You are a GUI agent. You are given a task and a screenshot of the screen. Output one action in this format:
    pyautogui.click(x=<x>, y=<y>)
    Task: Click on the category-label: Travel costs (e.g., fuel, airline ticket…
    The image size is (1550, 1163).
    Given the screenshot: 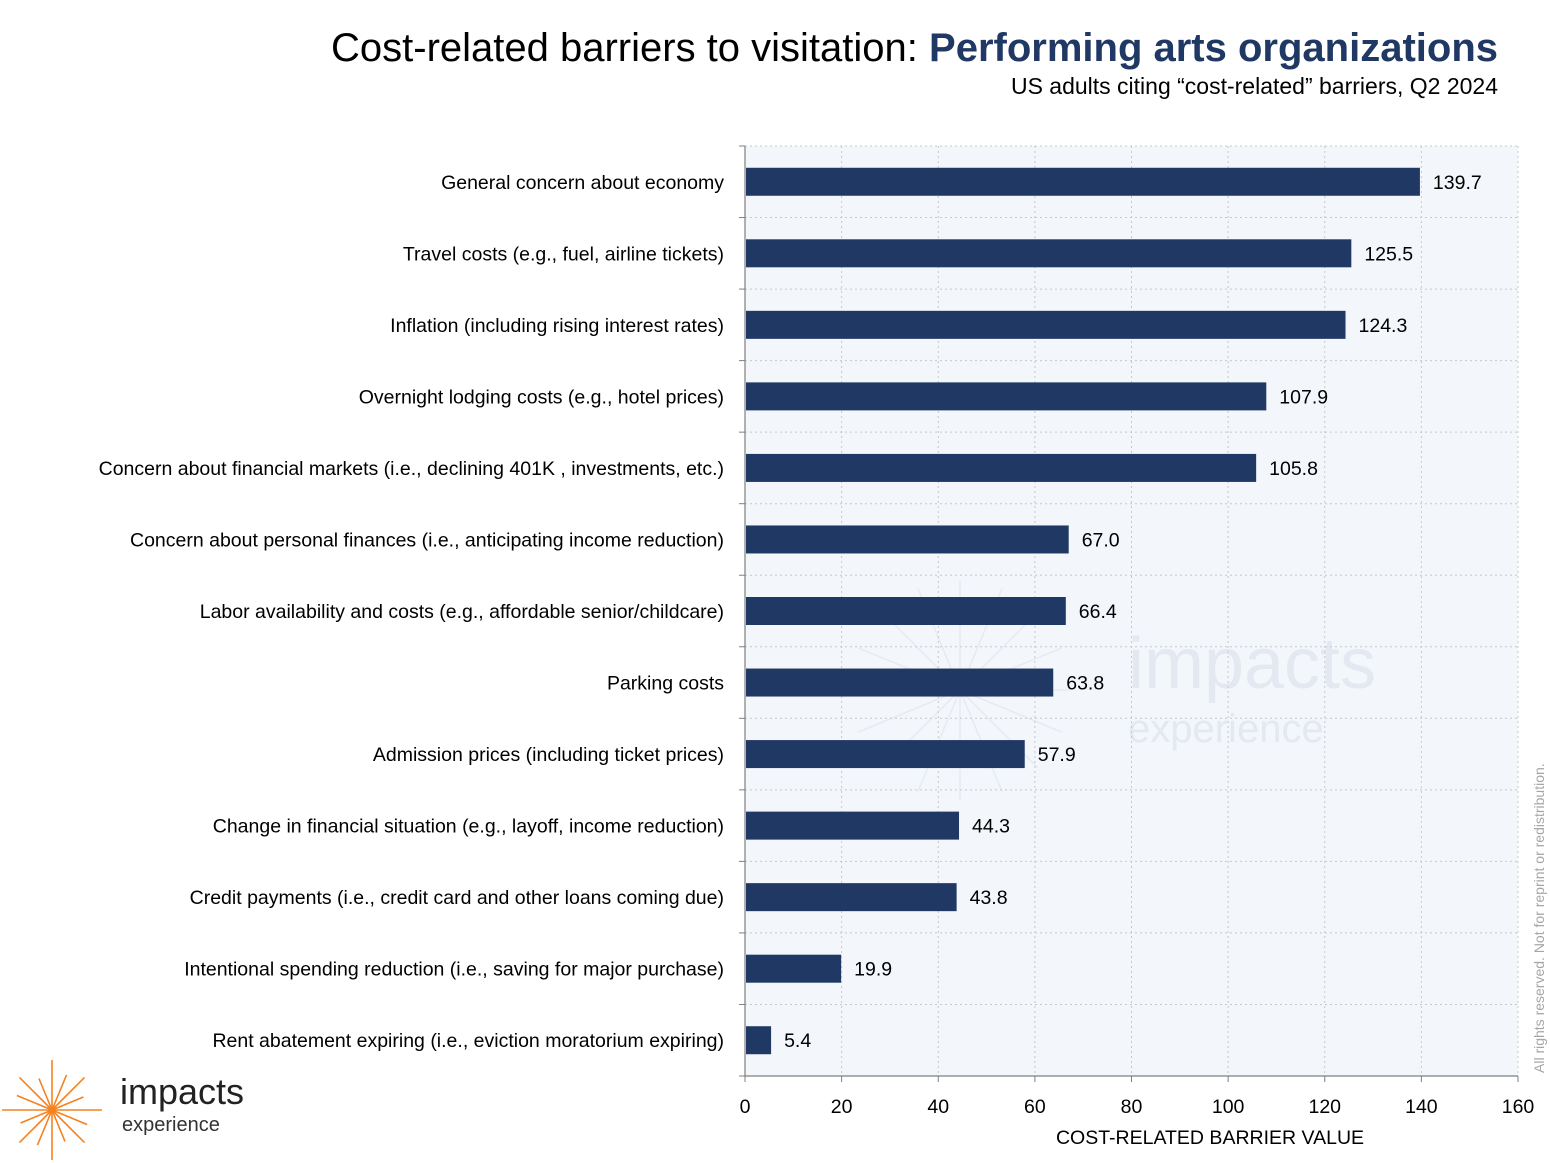 What is the action you would take?
    pyautogui.click(x=563, y=254)
    